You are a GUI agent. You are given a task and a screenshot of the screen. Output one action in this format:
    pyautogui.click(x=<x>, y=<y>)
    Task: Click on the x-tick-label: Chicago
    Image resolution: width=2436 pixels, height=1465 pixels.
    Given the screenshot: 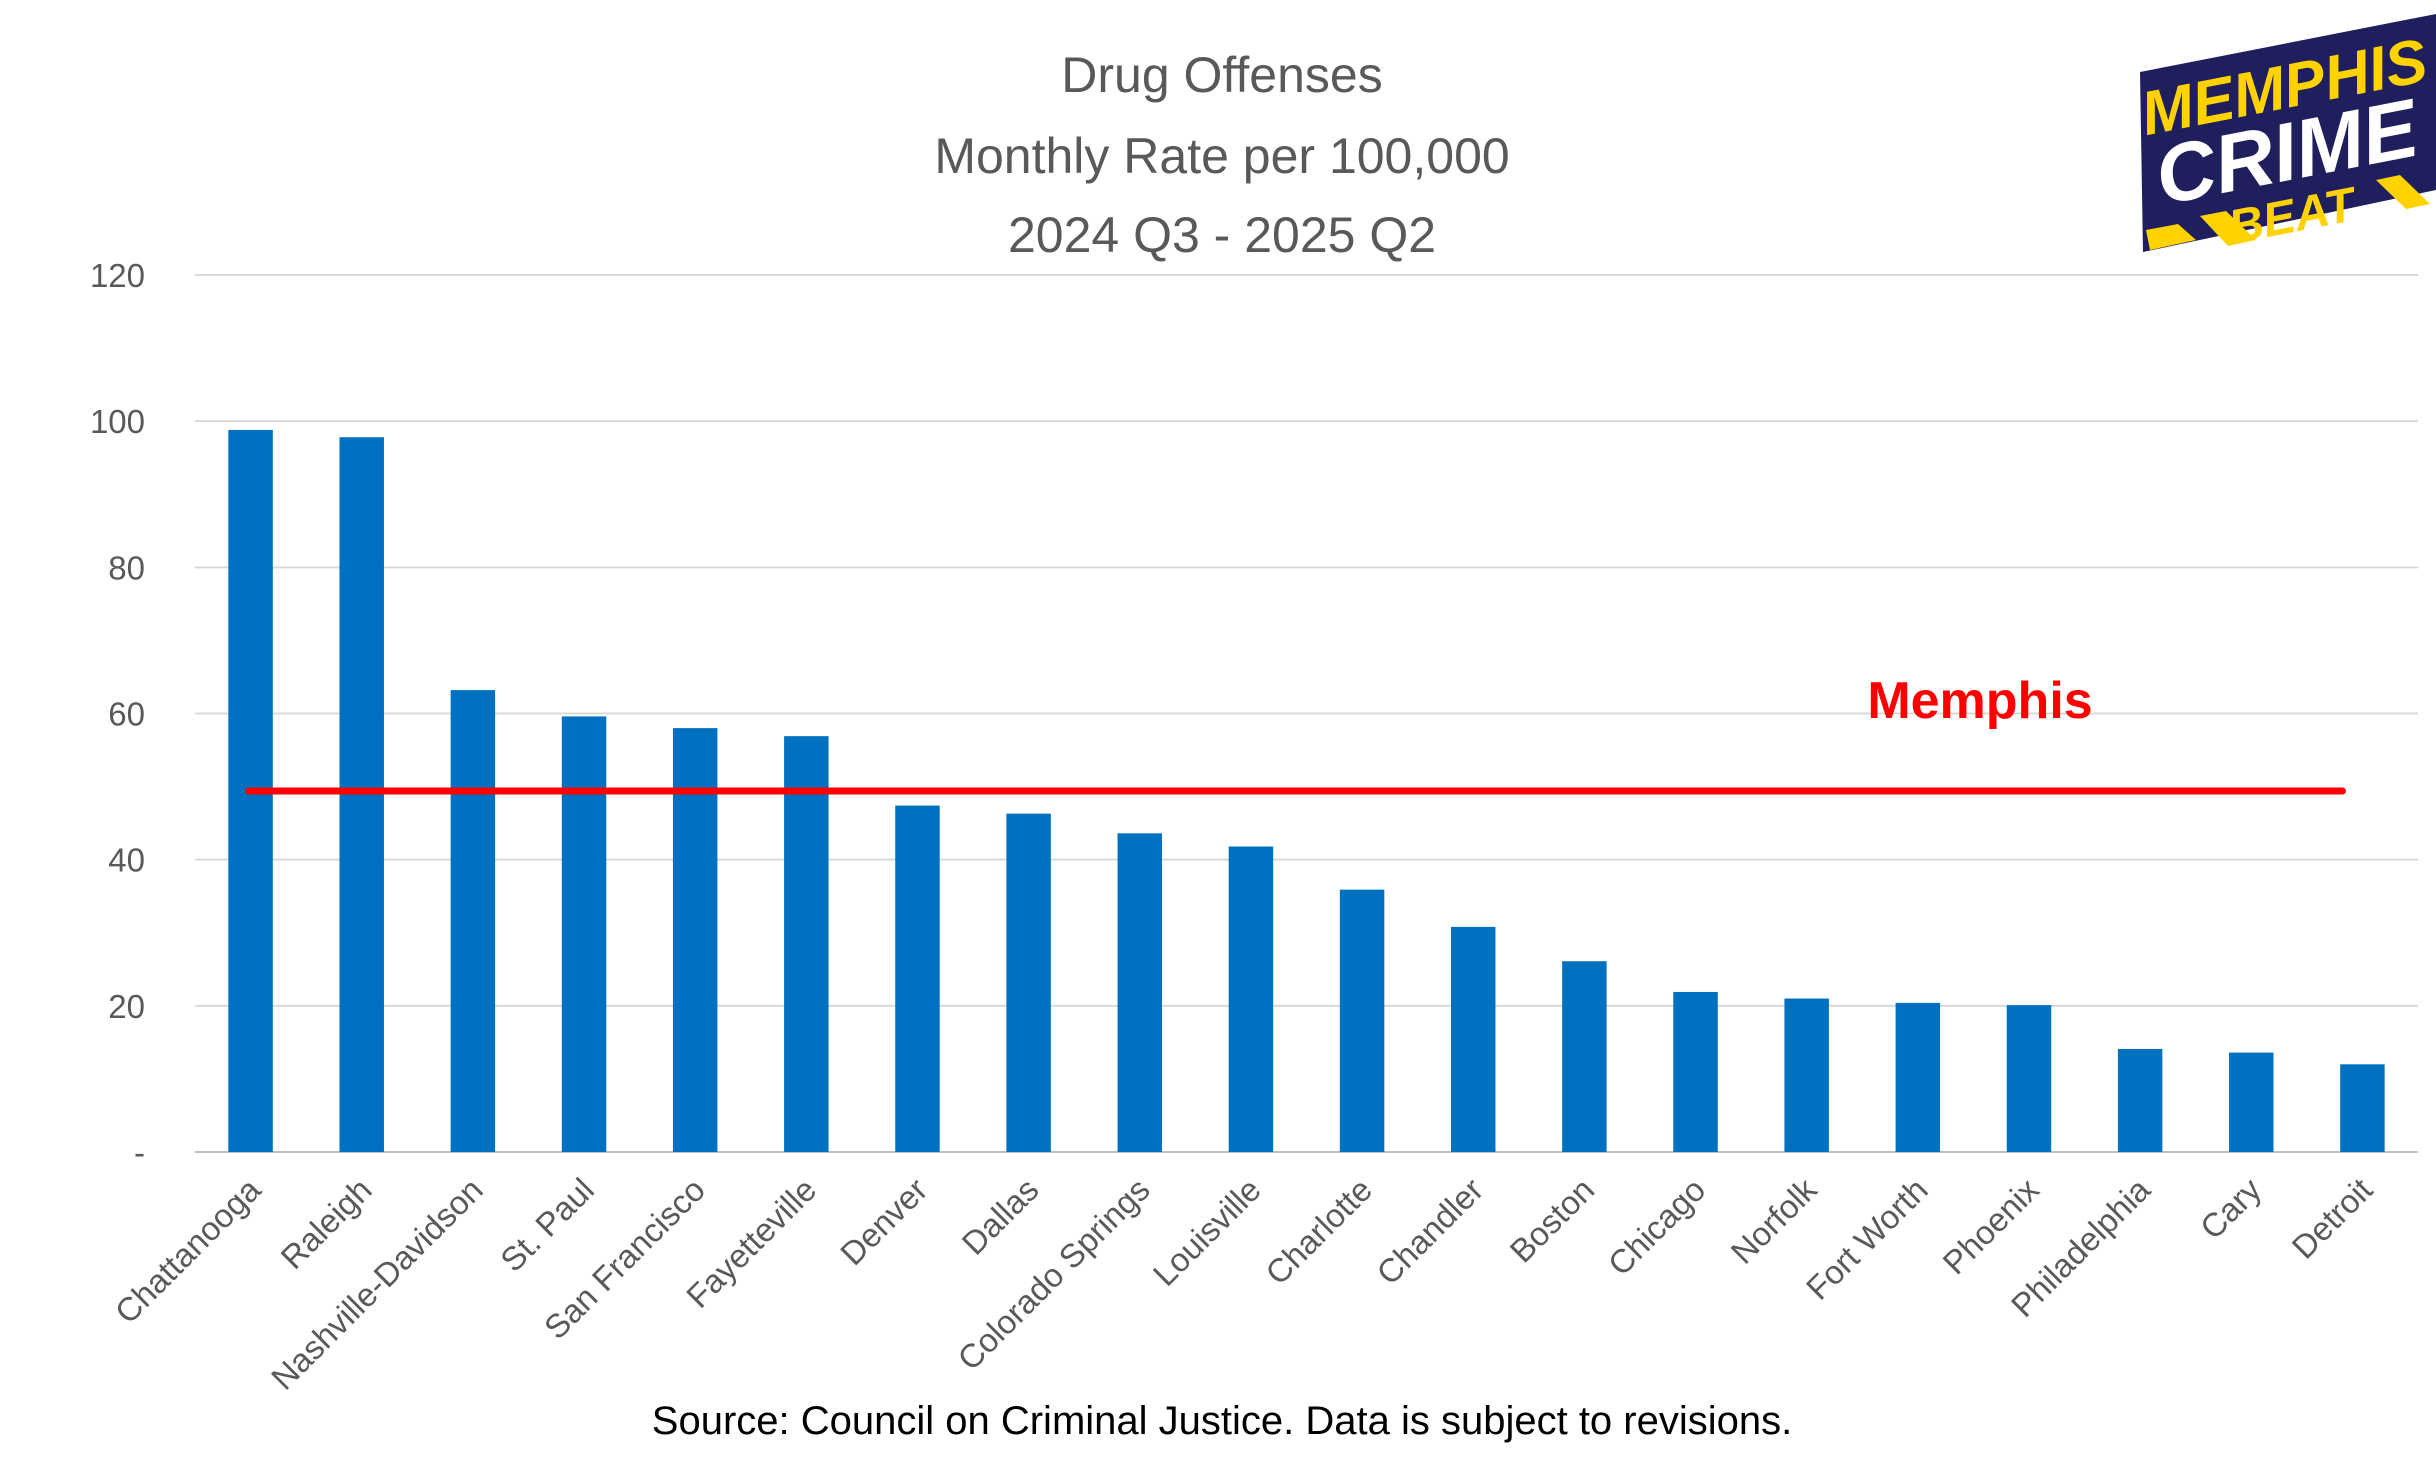 What is the action you would take?
    pyautogui.click(x=1657, y=1227)
    